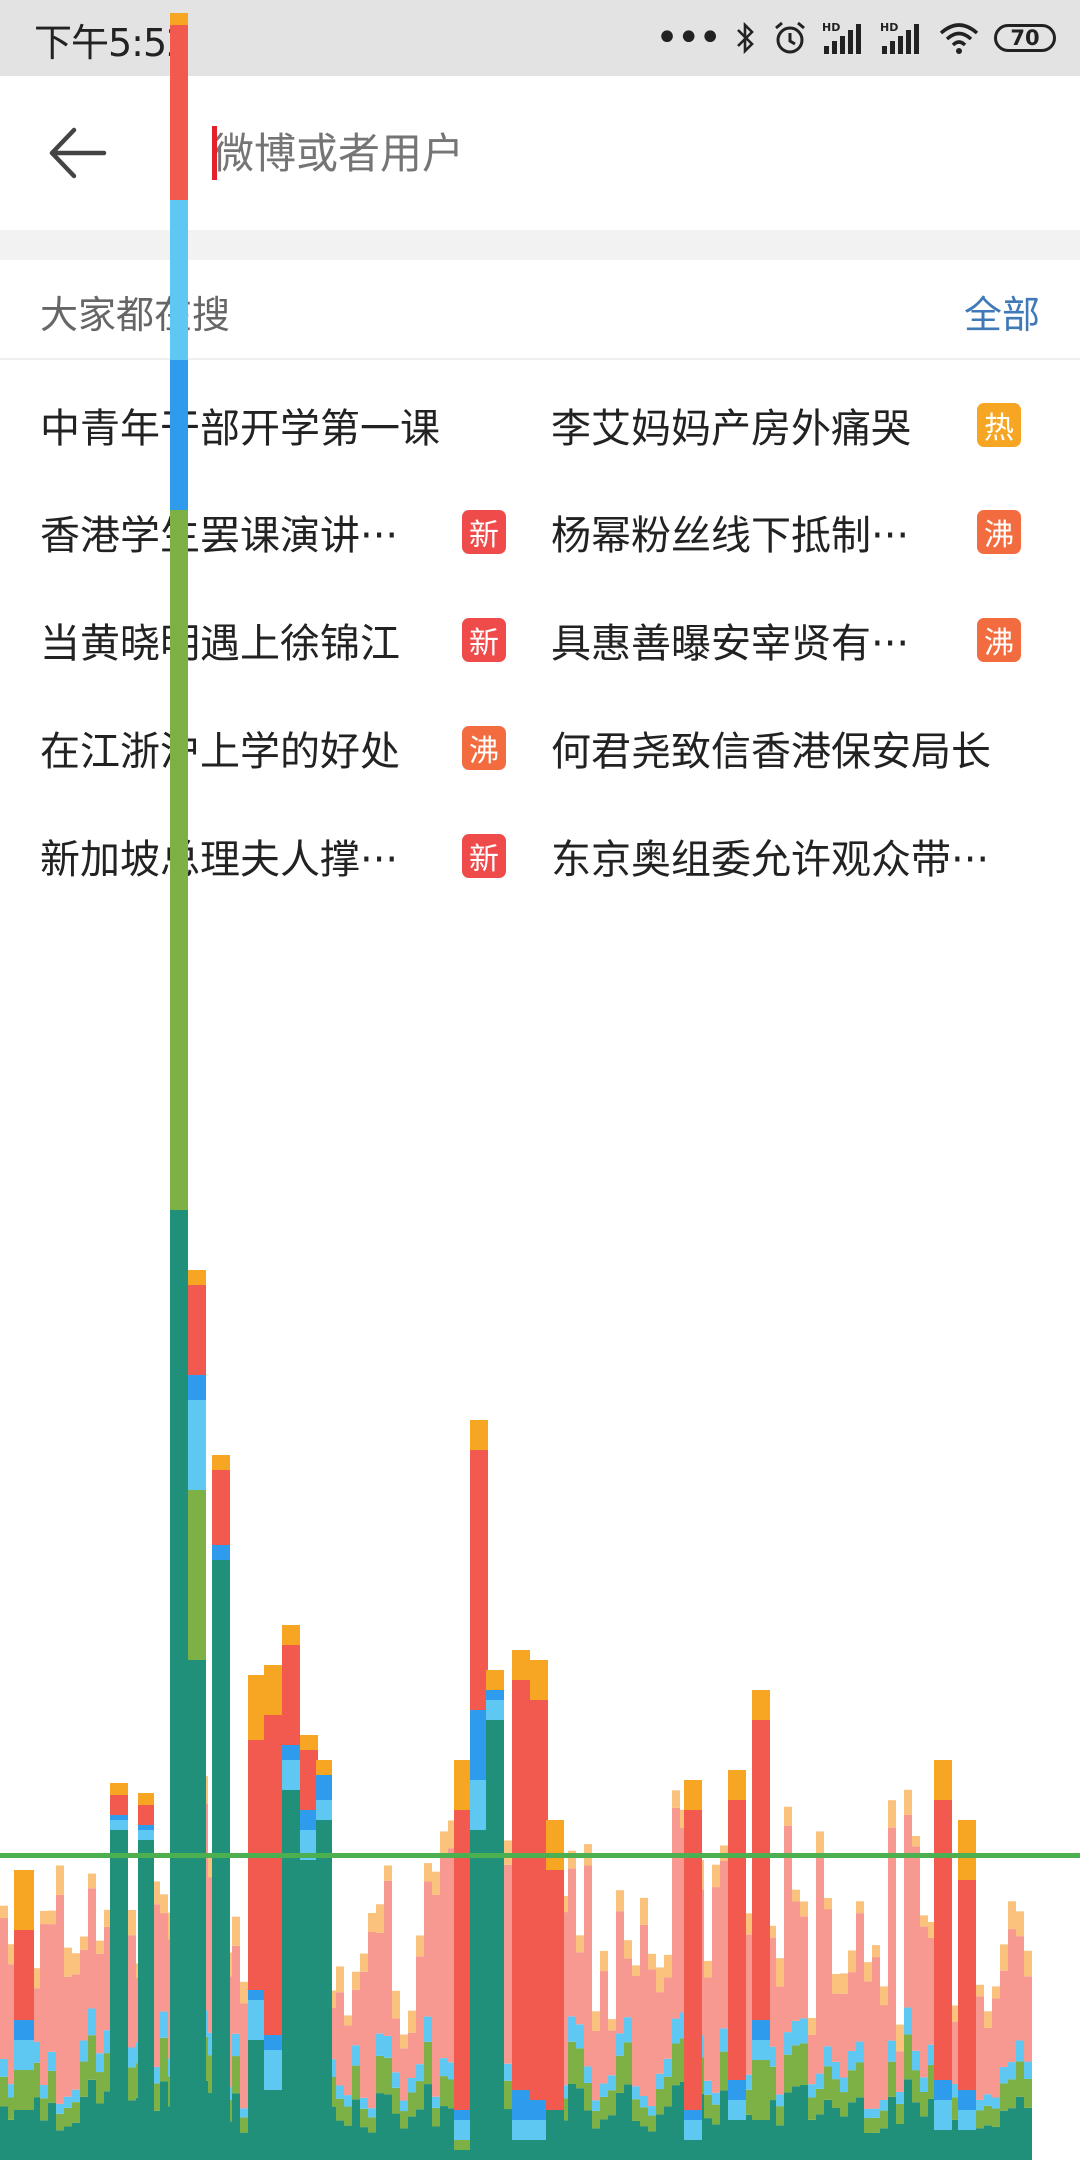 The image size is (1080, 2160). Describe the element at coordinates (275, 532) in the screenshot. I see `hot-search-item: 香港学生罢课演讲··· 新` at that location.